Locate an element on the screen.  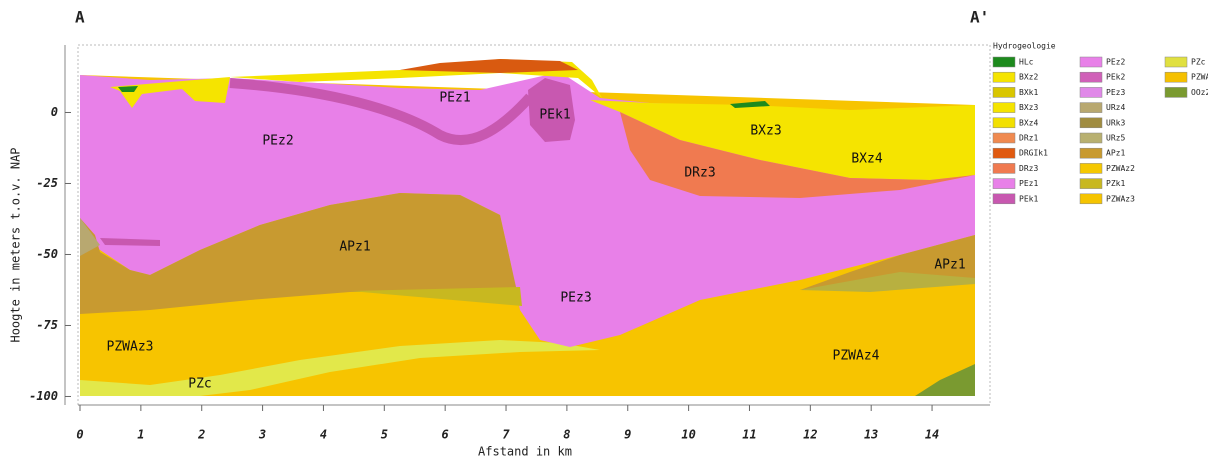
layer-pek1-left is located at coordinates (130, 242).